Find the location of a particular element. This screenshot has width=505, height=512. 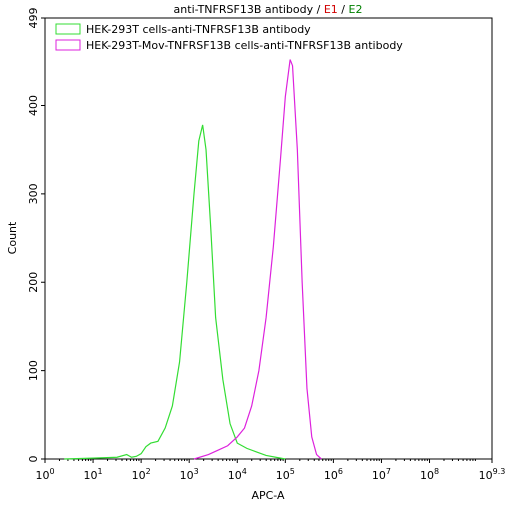

y-tick-label: 400 is located at coordinates (33, 105).